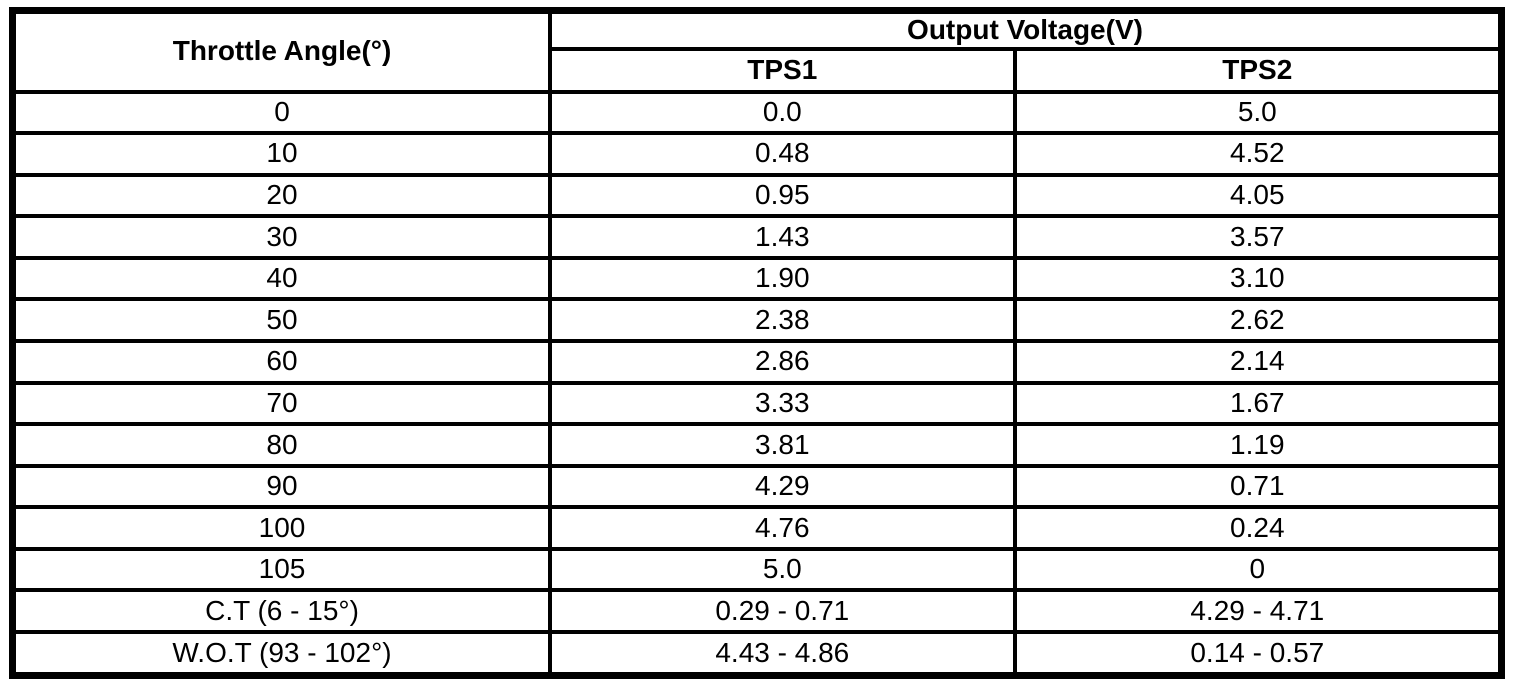 Image resolution: width=1520 pixels, height=690 pixels. Describe the element at coordinates (1258, 112) in the screenshot. I see `tps2-cell: 5.0` at that location.